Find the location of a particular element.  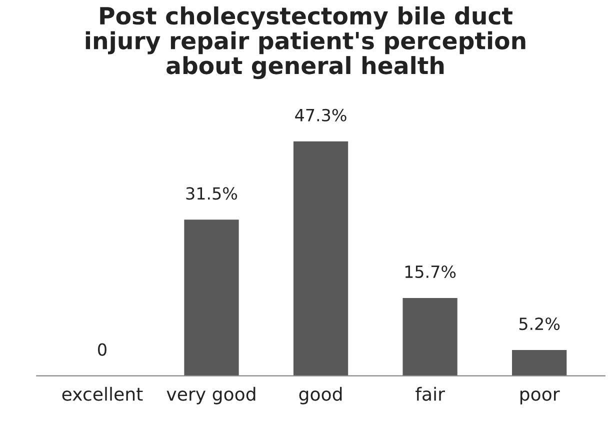

data-label: 31.5% is located at coordinates (212, 193).